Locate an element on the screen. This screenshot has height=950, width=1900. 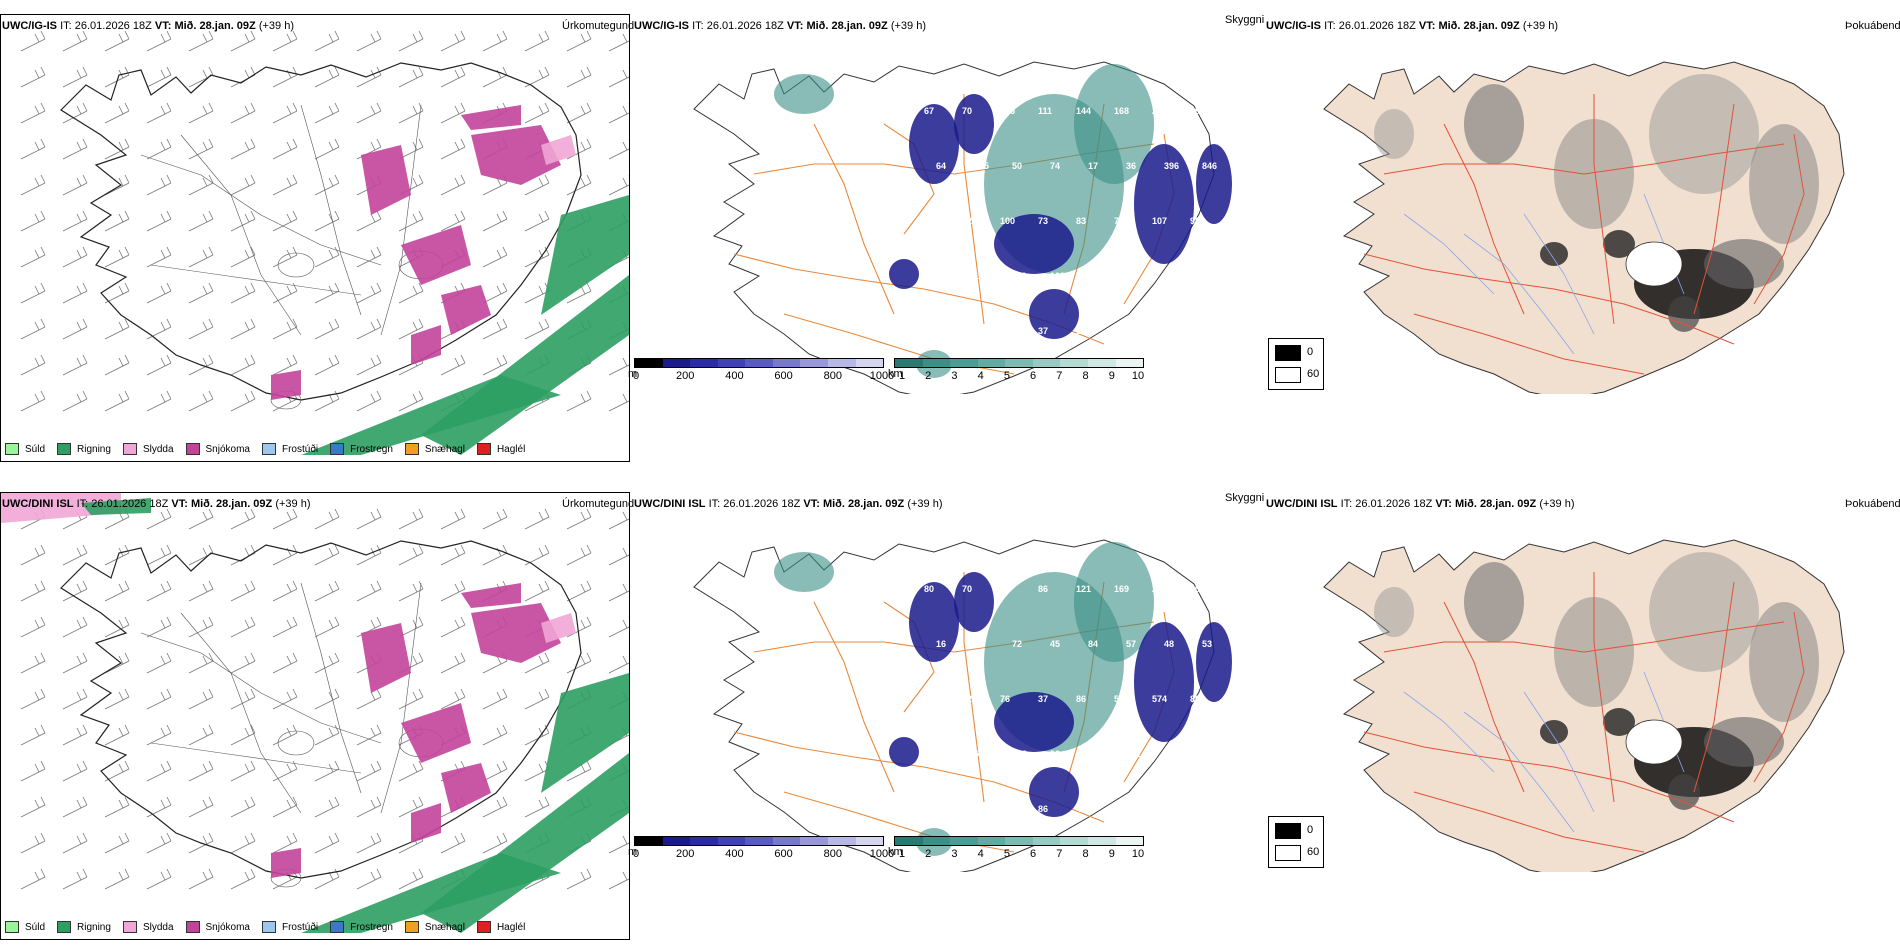
legend-item: Slydda is located at coordinates (148, 927).